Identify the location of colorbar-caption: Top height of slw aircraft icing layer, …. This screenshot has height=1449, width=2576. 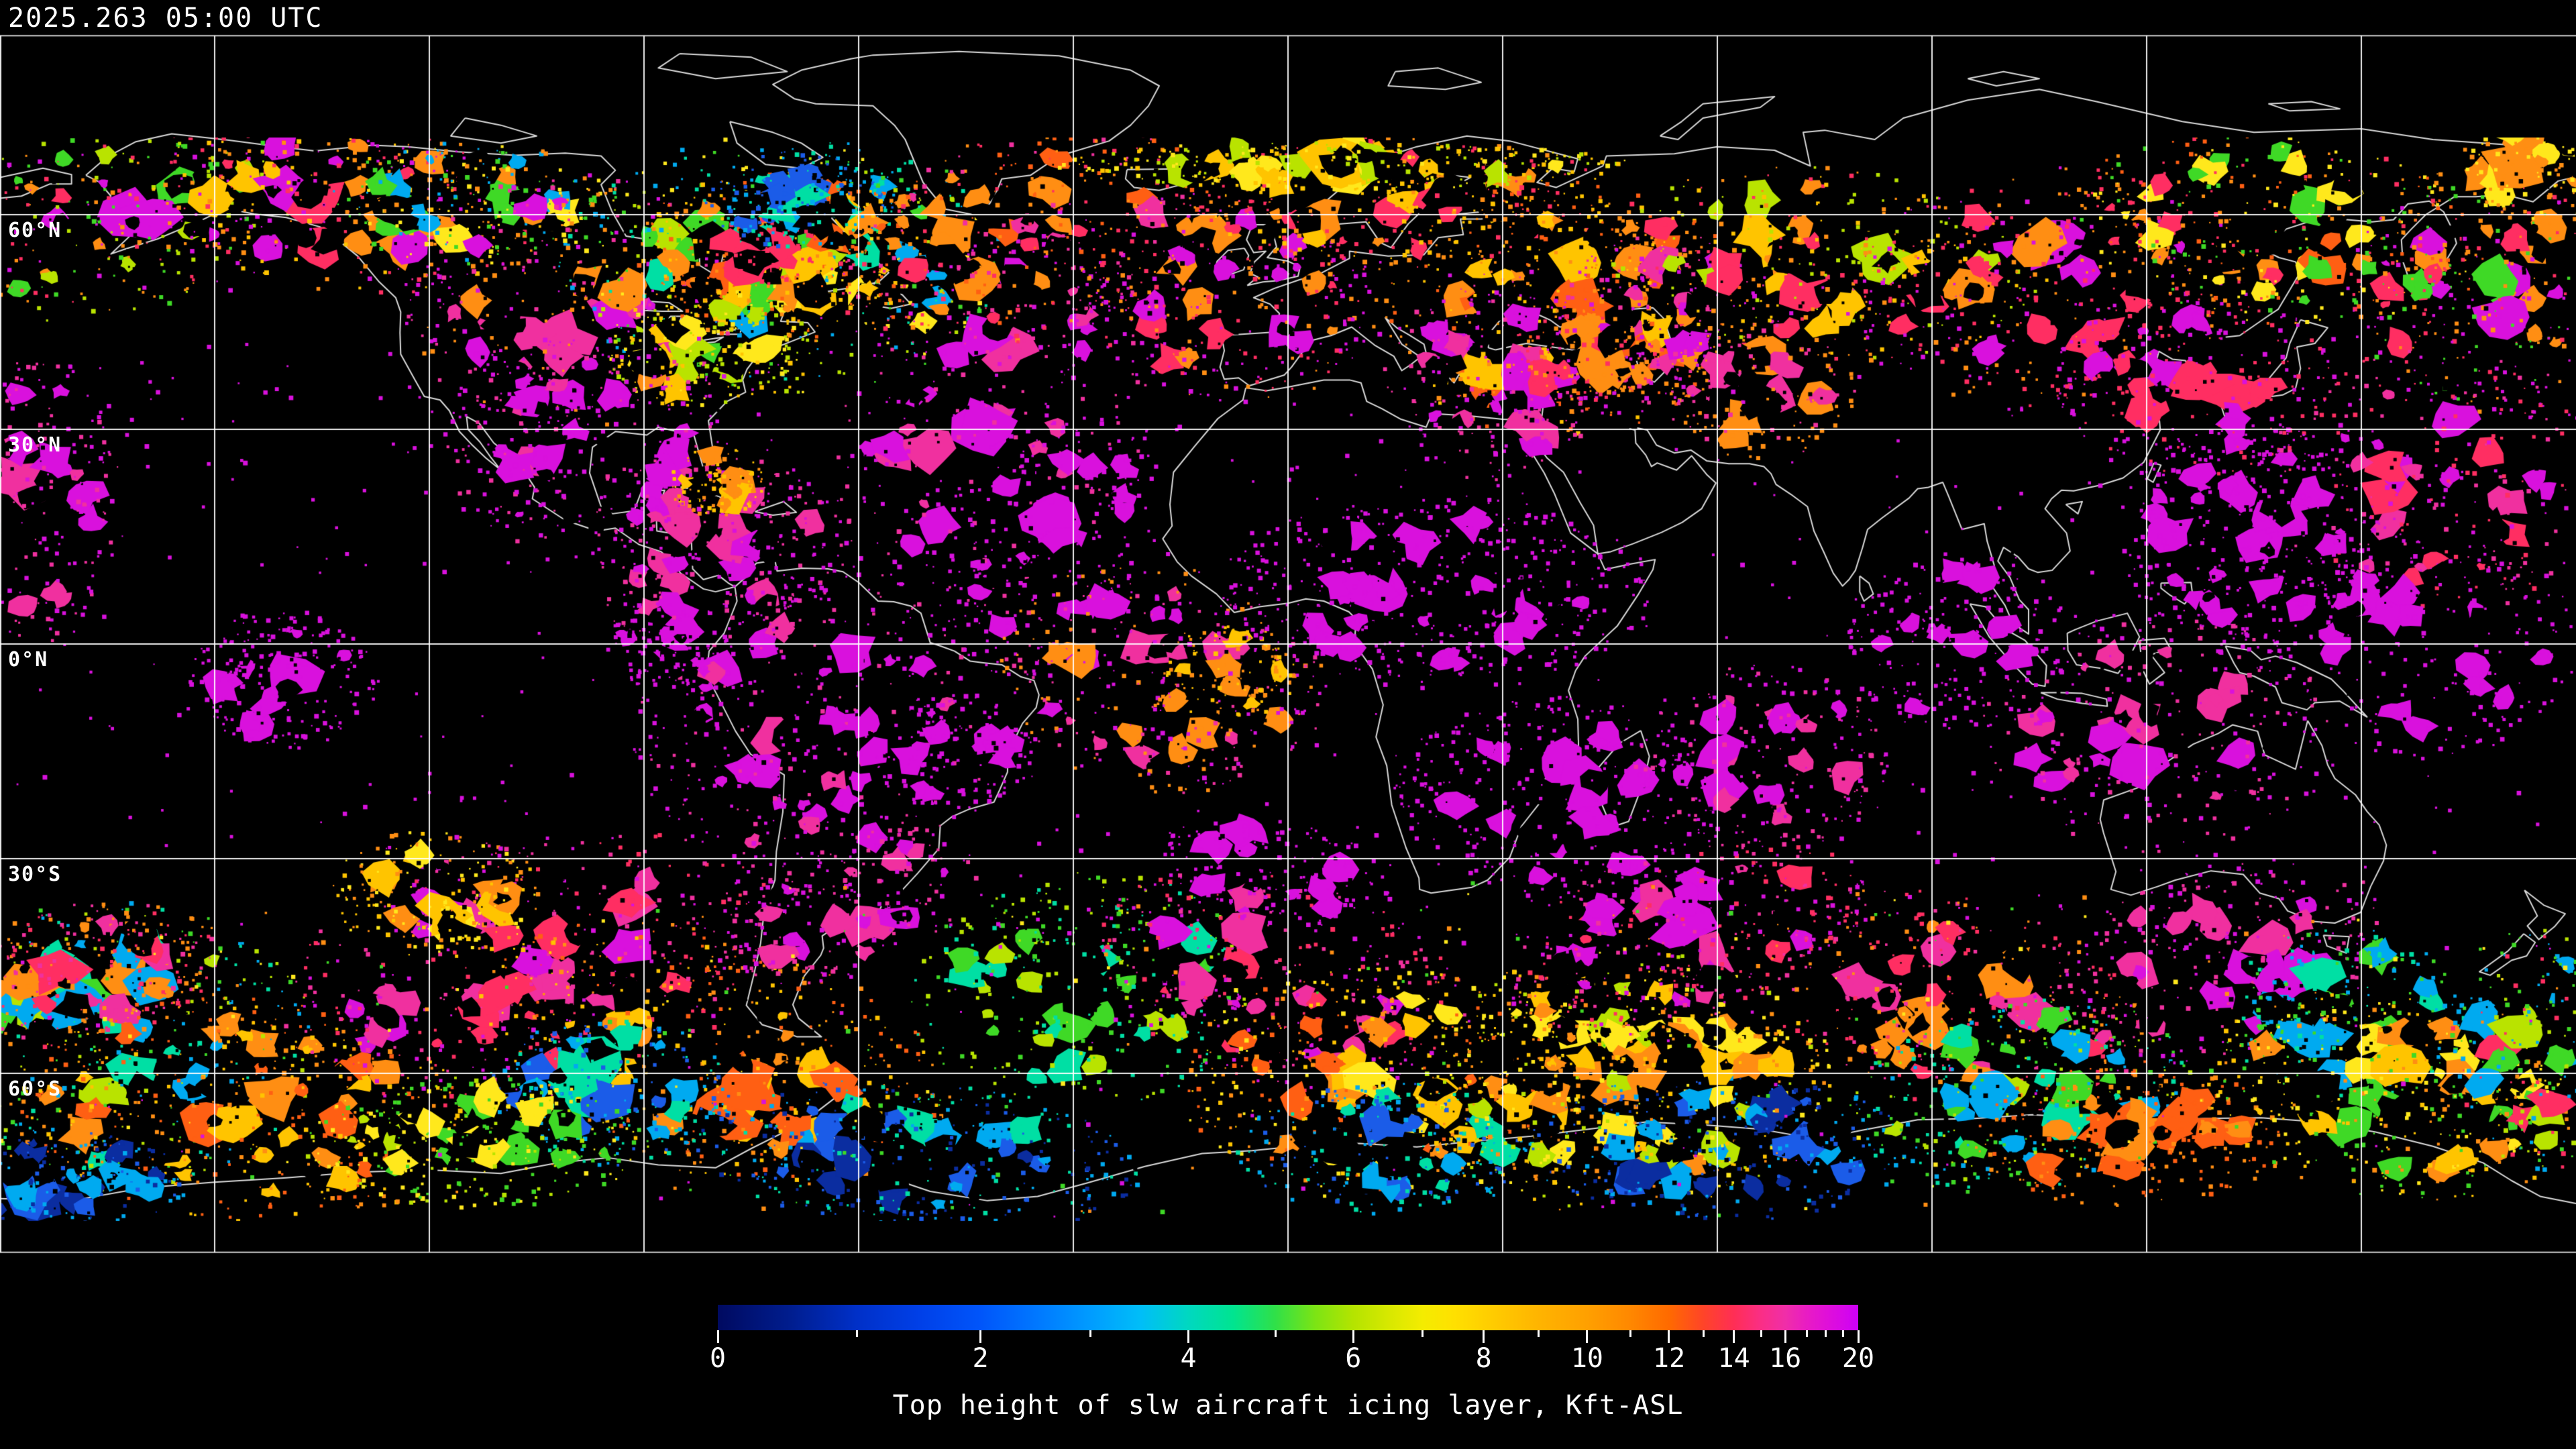
(1288, 1405).